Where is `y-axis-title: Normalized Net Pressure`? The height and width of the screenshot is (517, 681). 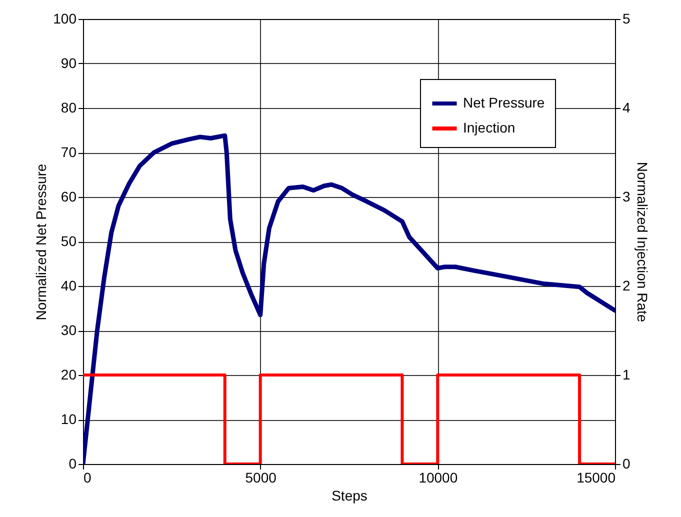 y-axis-title: Normalized Net Pressure is located at coordinates (41, 242).